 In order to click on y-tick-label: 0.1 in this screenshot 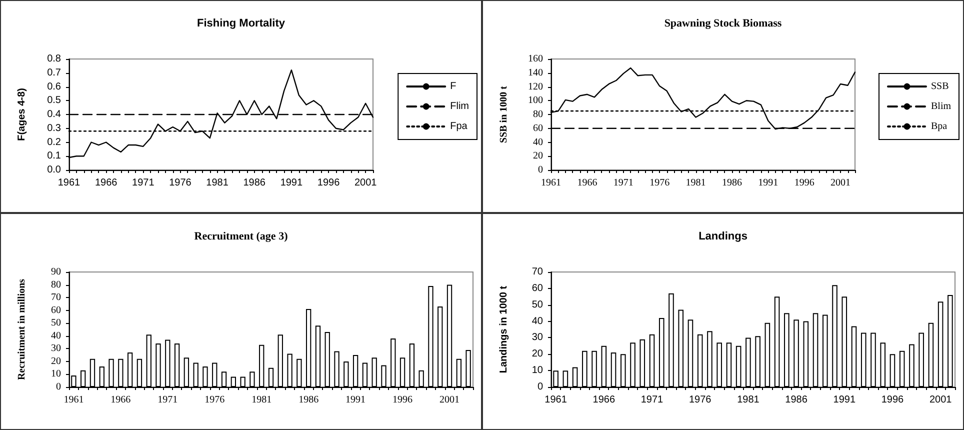, I will do `click(54, 156)`.